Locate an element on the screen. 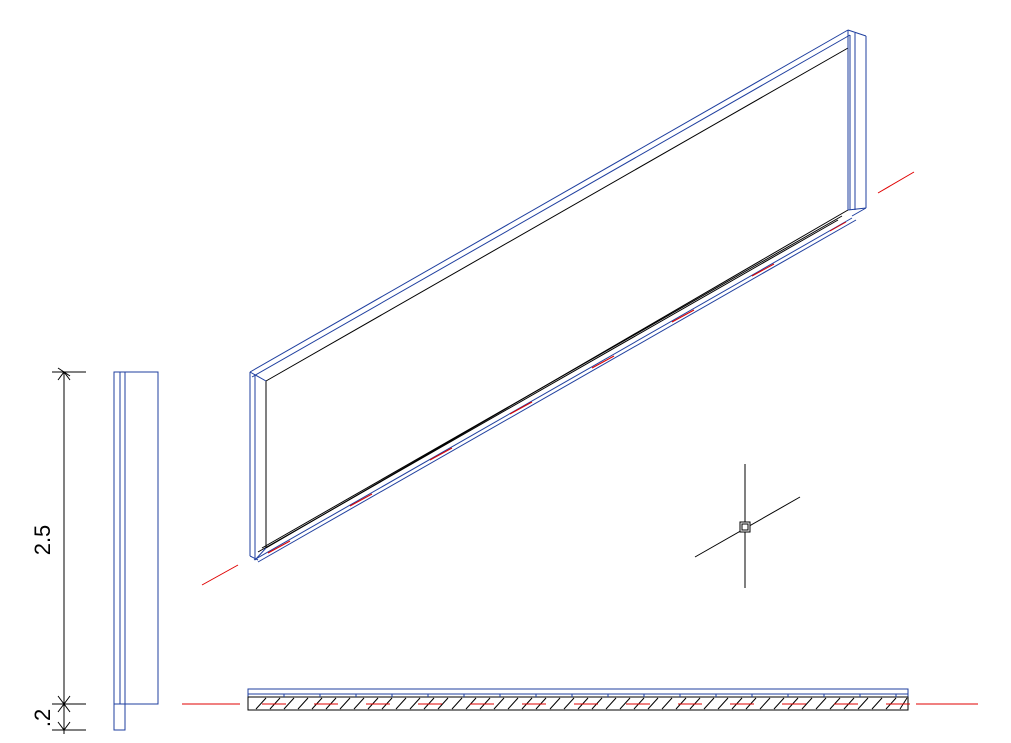 The width and height of the screenshot is (1011, 743). plan-top-ticks is located at coordinates (590, 695).